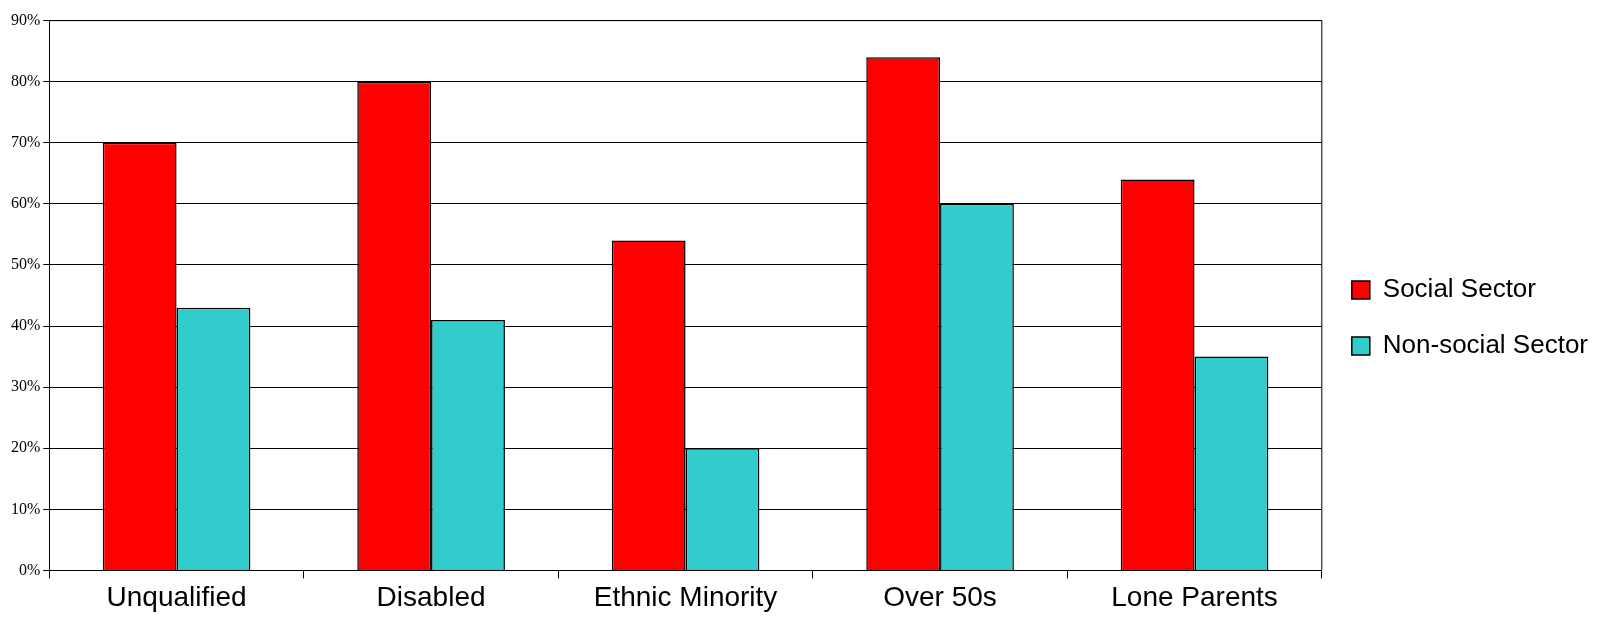 Image resolution: width=1622 pixels, height=630 pixels. Describe the element at coordinates (431, 596) in the screenshot. I see `x-tick-label: Disabled` at that location.